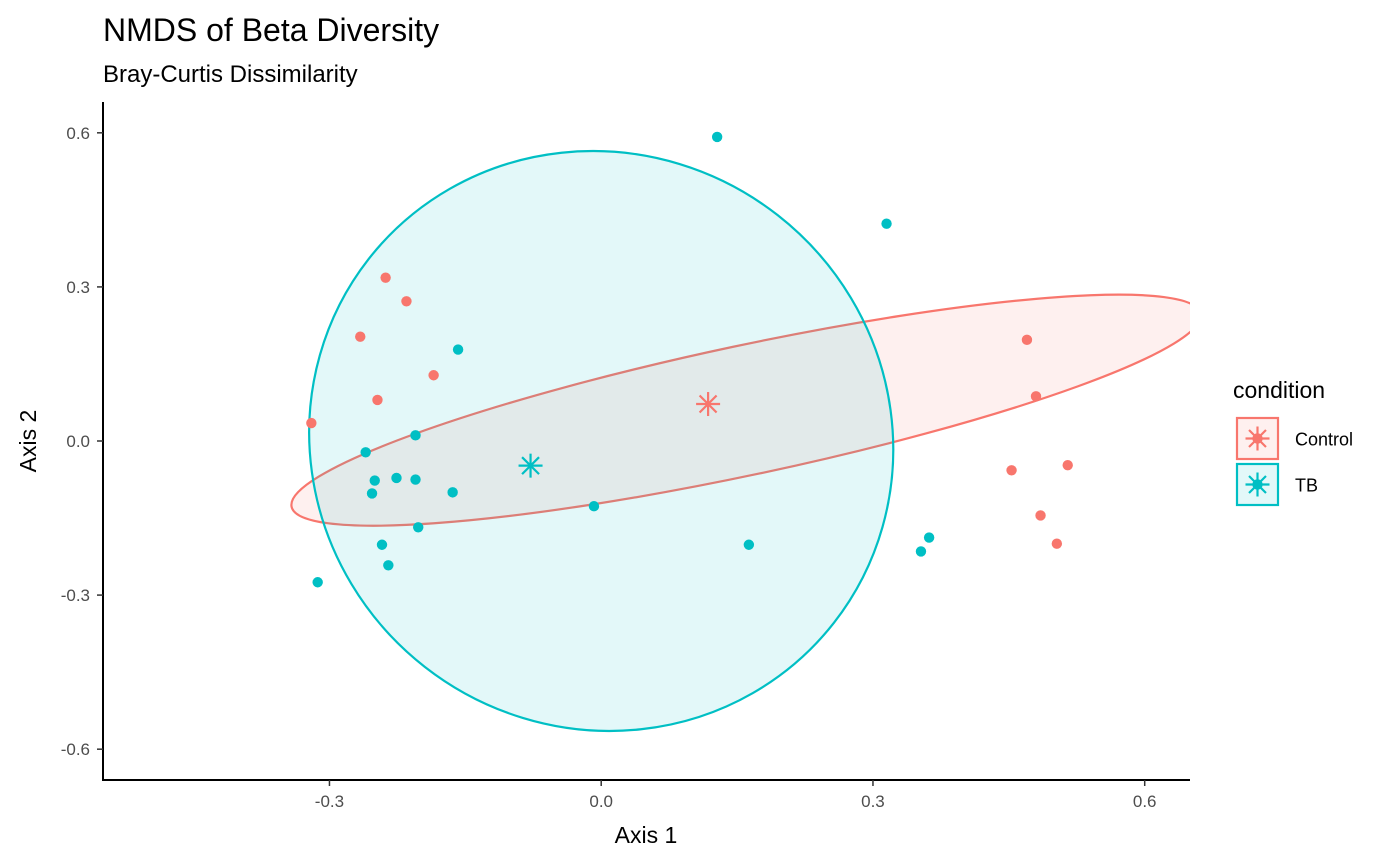  What do you see at coordinates (1257, 438) in the screenshot?
I see `legend-dot-control` at bounding box center [1257, 438].